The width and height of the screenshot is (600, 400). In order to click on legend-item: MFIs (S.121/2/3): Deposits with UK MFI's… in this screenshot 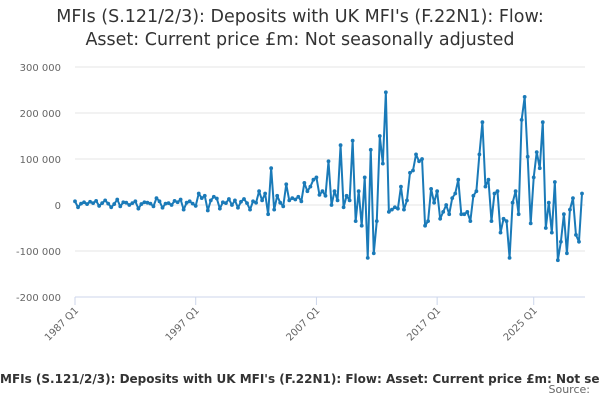, I will do `click(300, 379)`.